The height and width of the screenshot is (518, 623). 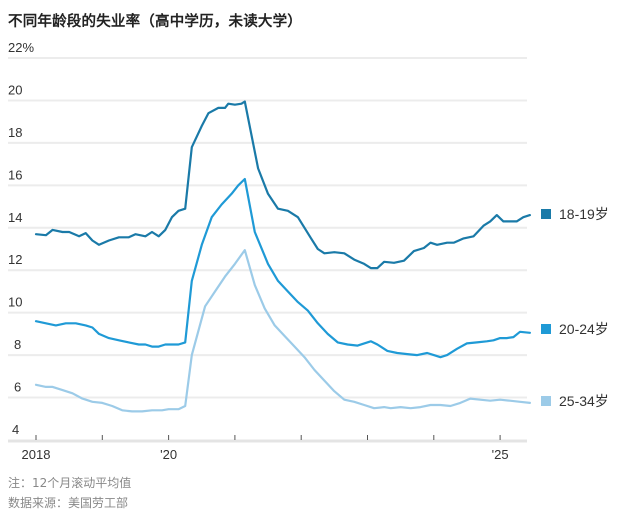 What do you see at coordinates (15, 217) in the screenshot?
I see `y-tick-label: 14` at bounding box center [15, 217].